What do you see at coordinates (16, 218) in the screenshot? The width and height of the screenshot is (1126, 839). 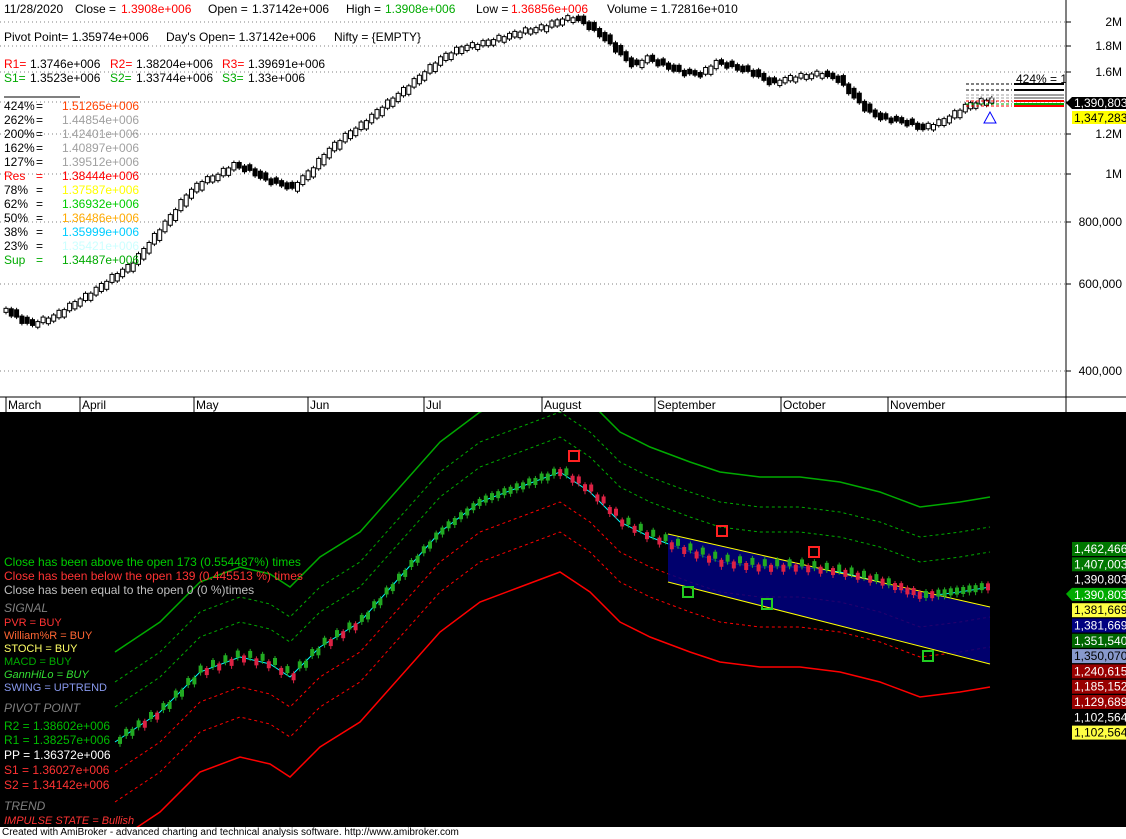 I see `fib-level-label: 50%` at bounding box center [16, 218].